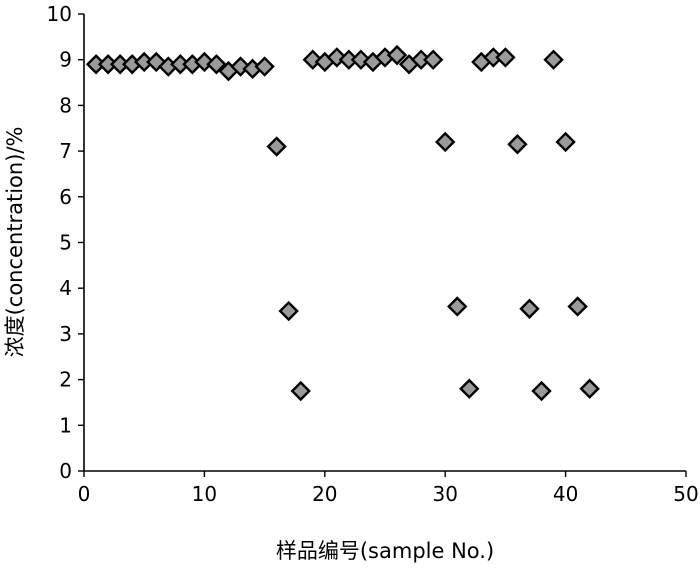  Describe the element at coordinates (15, 242) in the screenshot. I see `y-axis-title: 浓度(concentration)/%` at that location.